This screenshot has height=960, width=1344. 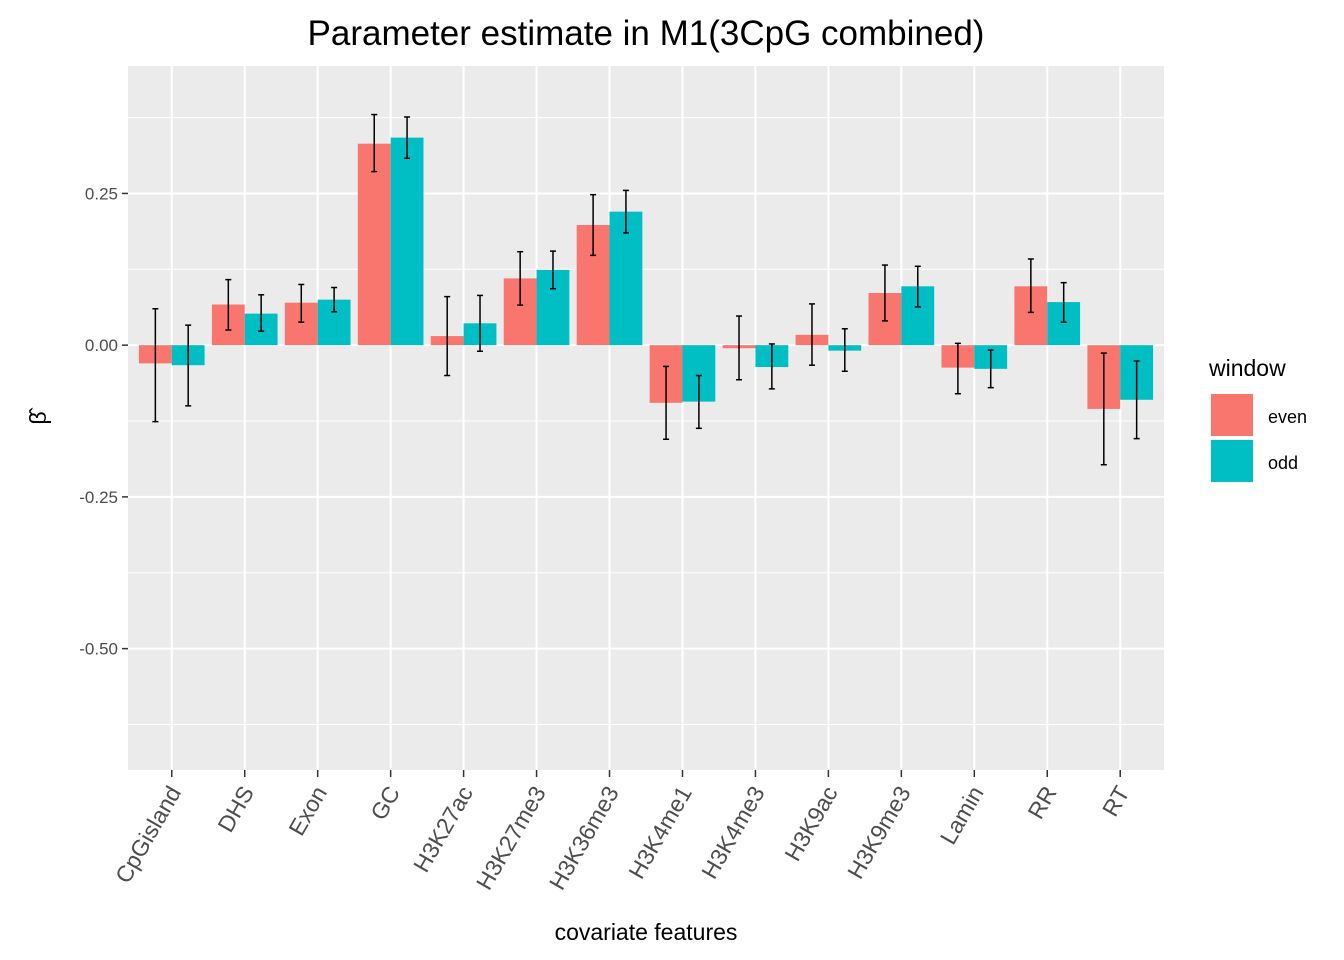 What do you see at coordinates (552, 270) in the screenshot?
I see `errorbar-odd-H3K27me3` at bounding box center [552, 270].